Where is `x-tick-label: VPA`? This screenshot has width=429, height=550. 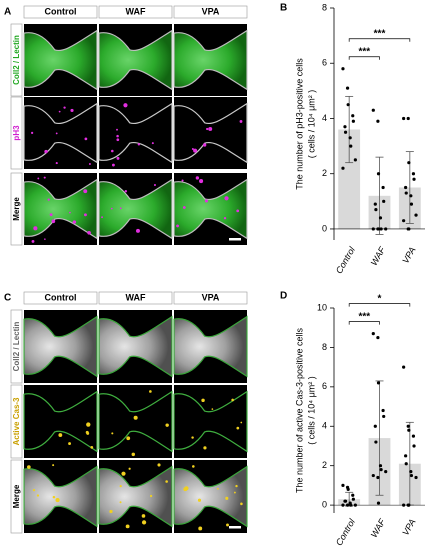
x-tick-label: VPA is located at coordinates (408, 255).